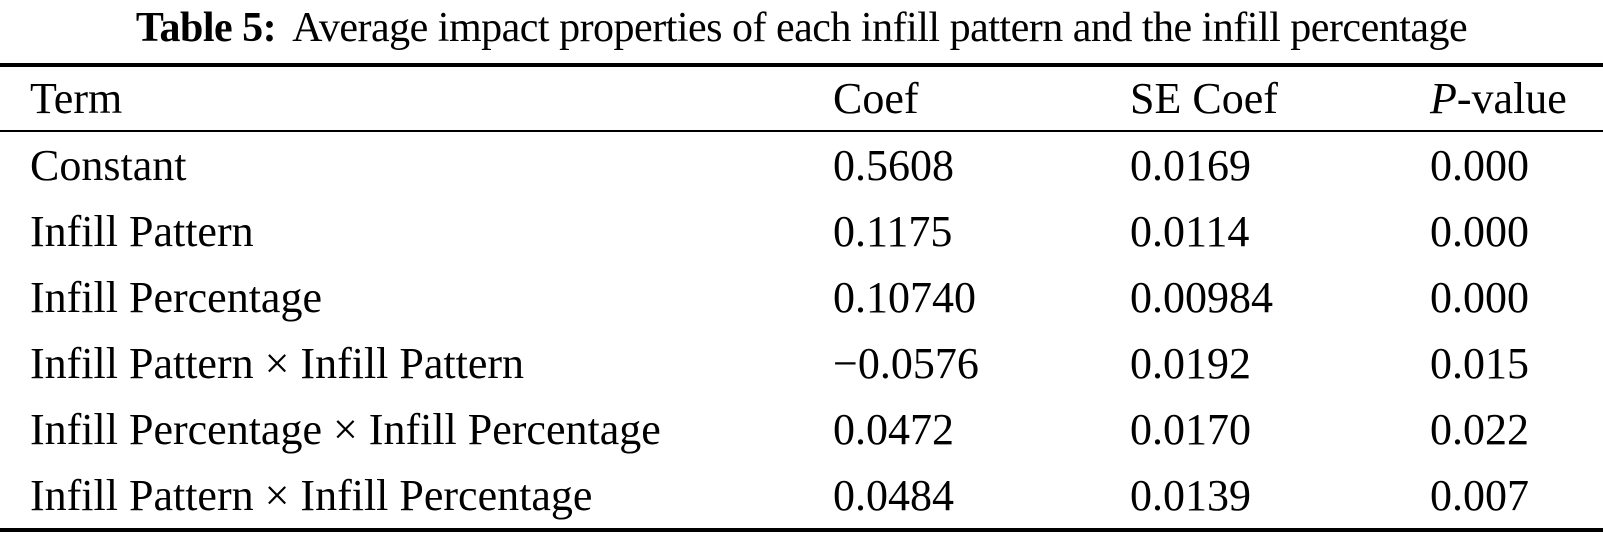  What do you see at coordinates (345, 429) in the screenshot?
I see `cell-term: Infill Percentage × Infill Percentage` at bounding box center [345, 429].